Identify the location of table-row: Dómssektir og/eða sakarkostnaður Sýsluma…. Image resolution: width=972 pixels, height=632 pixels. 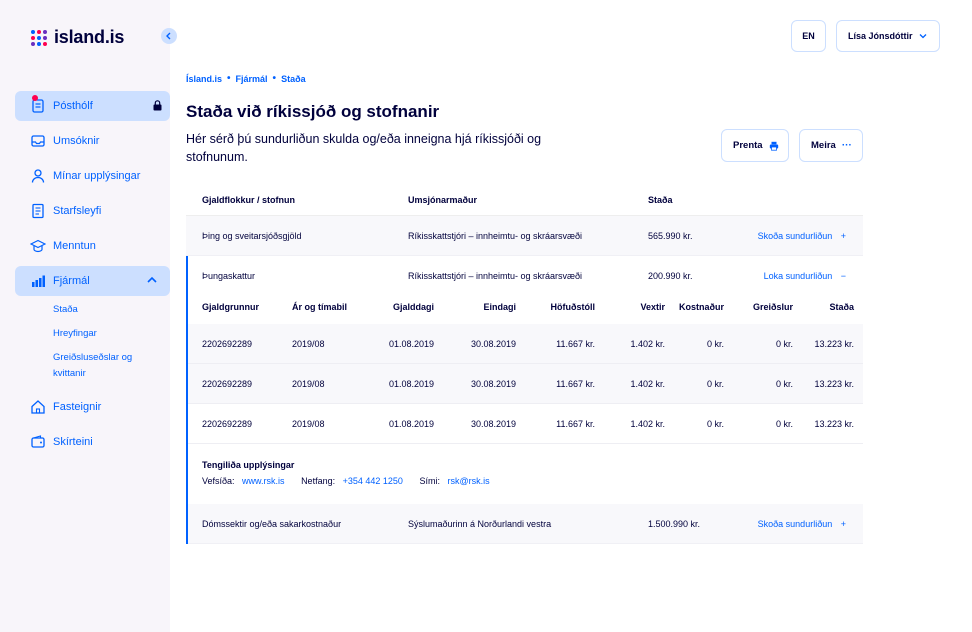
(525, 524).